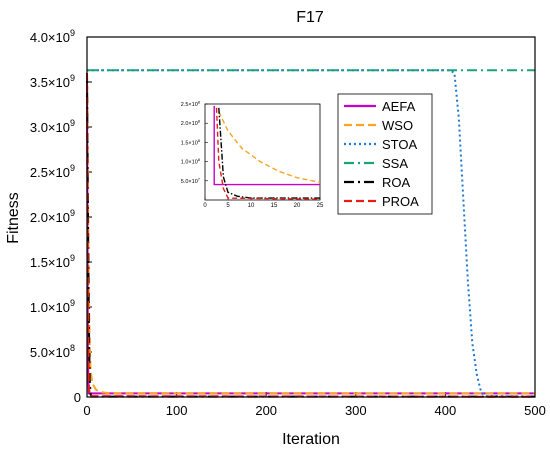 The width and height of the screenshot is (550, 453). I want to click on y-tick-label: 5.0×10⁸, so click(52, 351).